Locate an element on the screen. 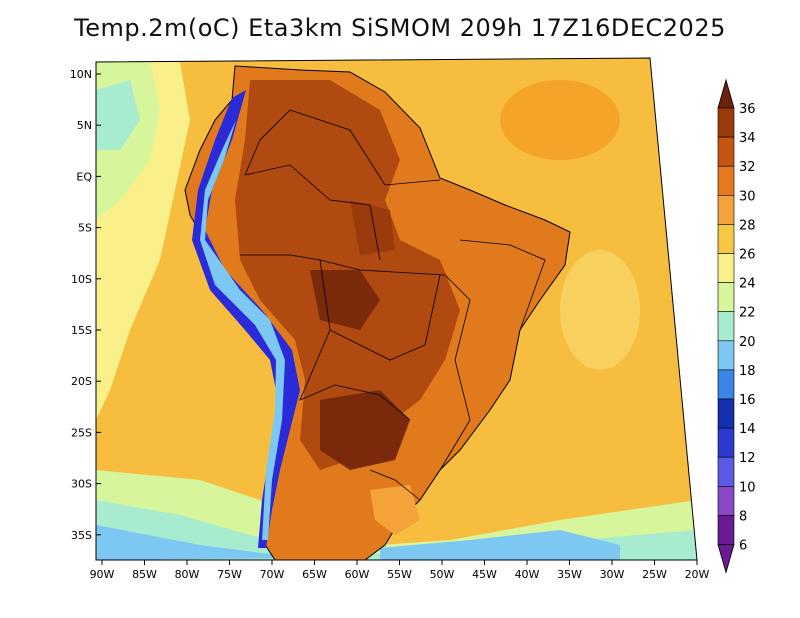 This screenshot has height=618, width=800. lon-label: 75W is located at coordinates (229, 574).